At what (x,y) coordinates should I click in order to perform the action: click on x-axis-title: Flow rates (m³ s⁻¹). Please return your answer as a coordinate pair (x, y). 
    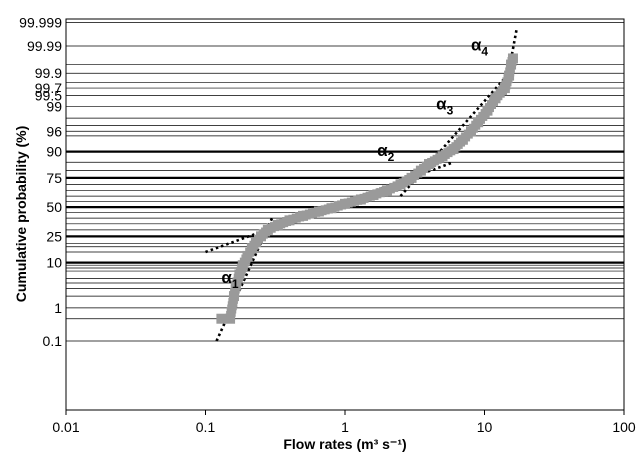
    Looking at the image, I should click on (344, 444).